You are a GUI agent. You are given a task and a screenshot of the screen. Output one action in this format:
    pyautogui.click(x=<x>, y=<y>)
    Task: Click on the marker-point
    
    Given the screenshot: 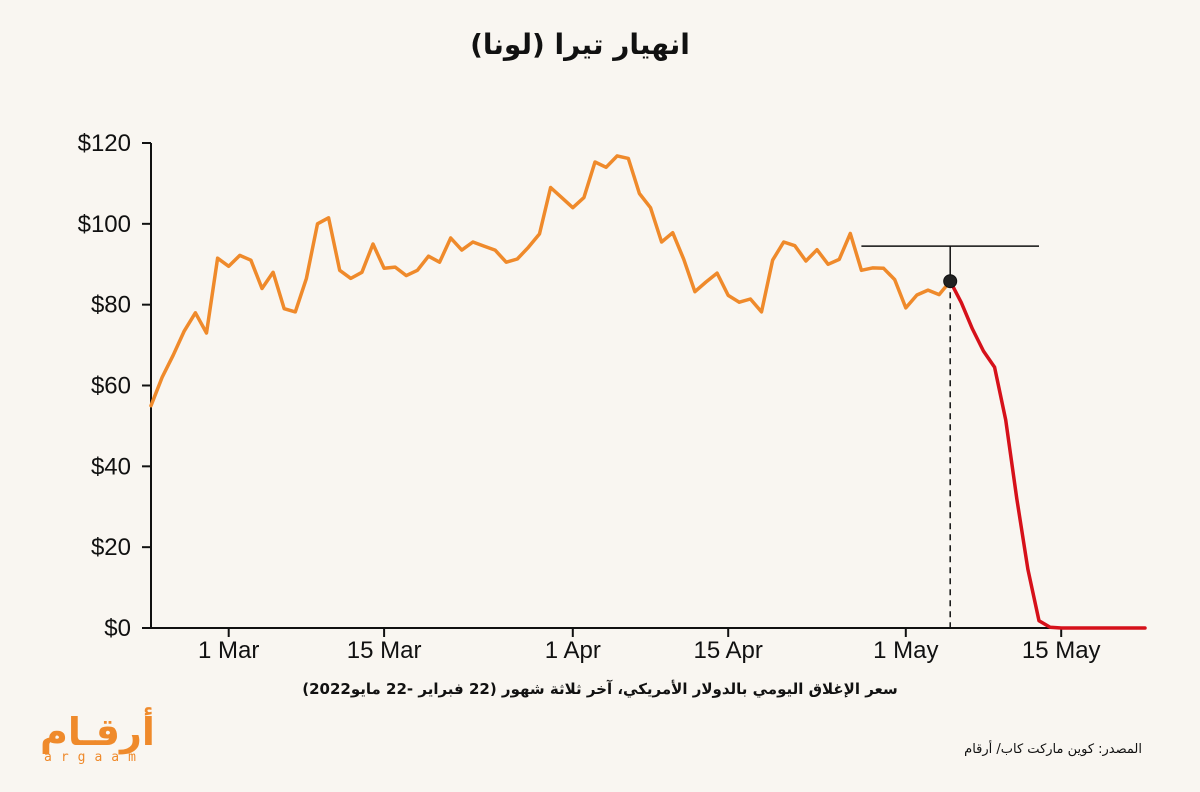 What is the action you would take?
    pyautogui.click(x=950, y=281)
    